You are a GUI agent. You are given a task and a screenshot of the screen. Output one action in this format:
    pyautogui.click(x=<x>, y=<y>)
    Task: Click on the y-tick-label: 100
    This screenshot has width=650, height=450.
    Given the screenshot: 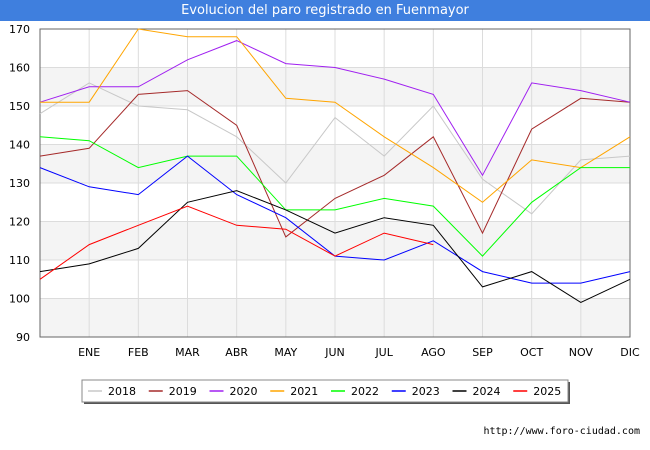 What is the action you would take?
    pyautogui.click(x=19, y=299)
    